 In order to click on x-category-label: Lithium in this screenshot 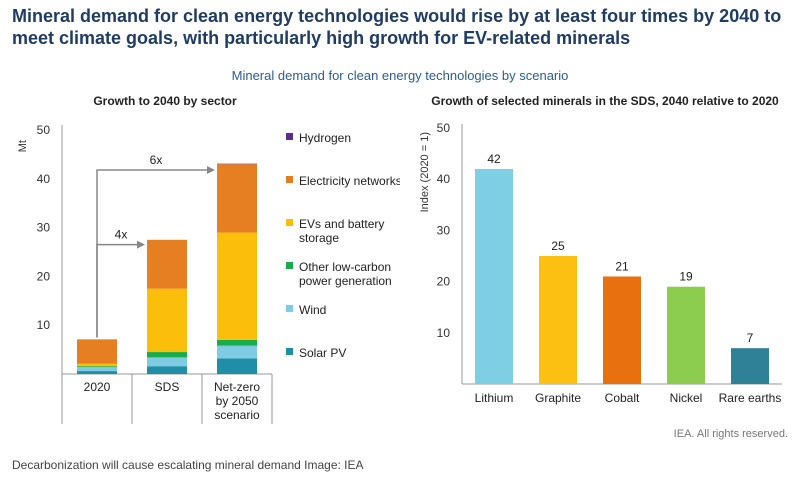, I will do `click(494, 398)`.